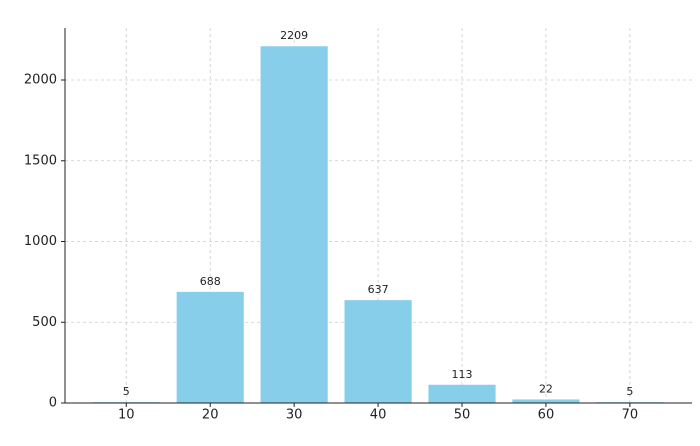 Image resolution: width=700 pixels, height=446 pixels. What do you see at coordinates (40, 80) in the screenshot?
I see `y-tick-label: 2000` at bounding box center [40, 80].